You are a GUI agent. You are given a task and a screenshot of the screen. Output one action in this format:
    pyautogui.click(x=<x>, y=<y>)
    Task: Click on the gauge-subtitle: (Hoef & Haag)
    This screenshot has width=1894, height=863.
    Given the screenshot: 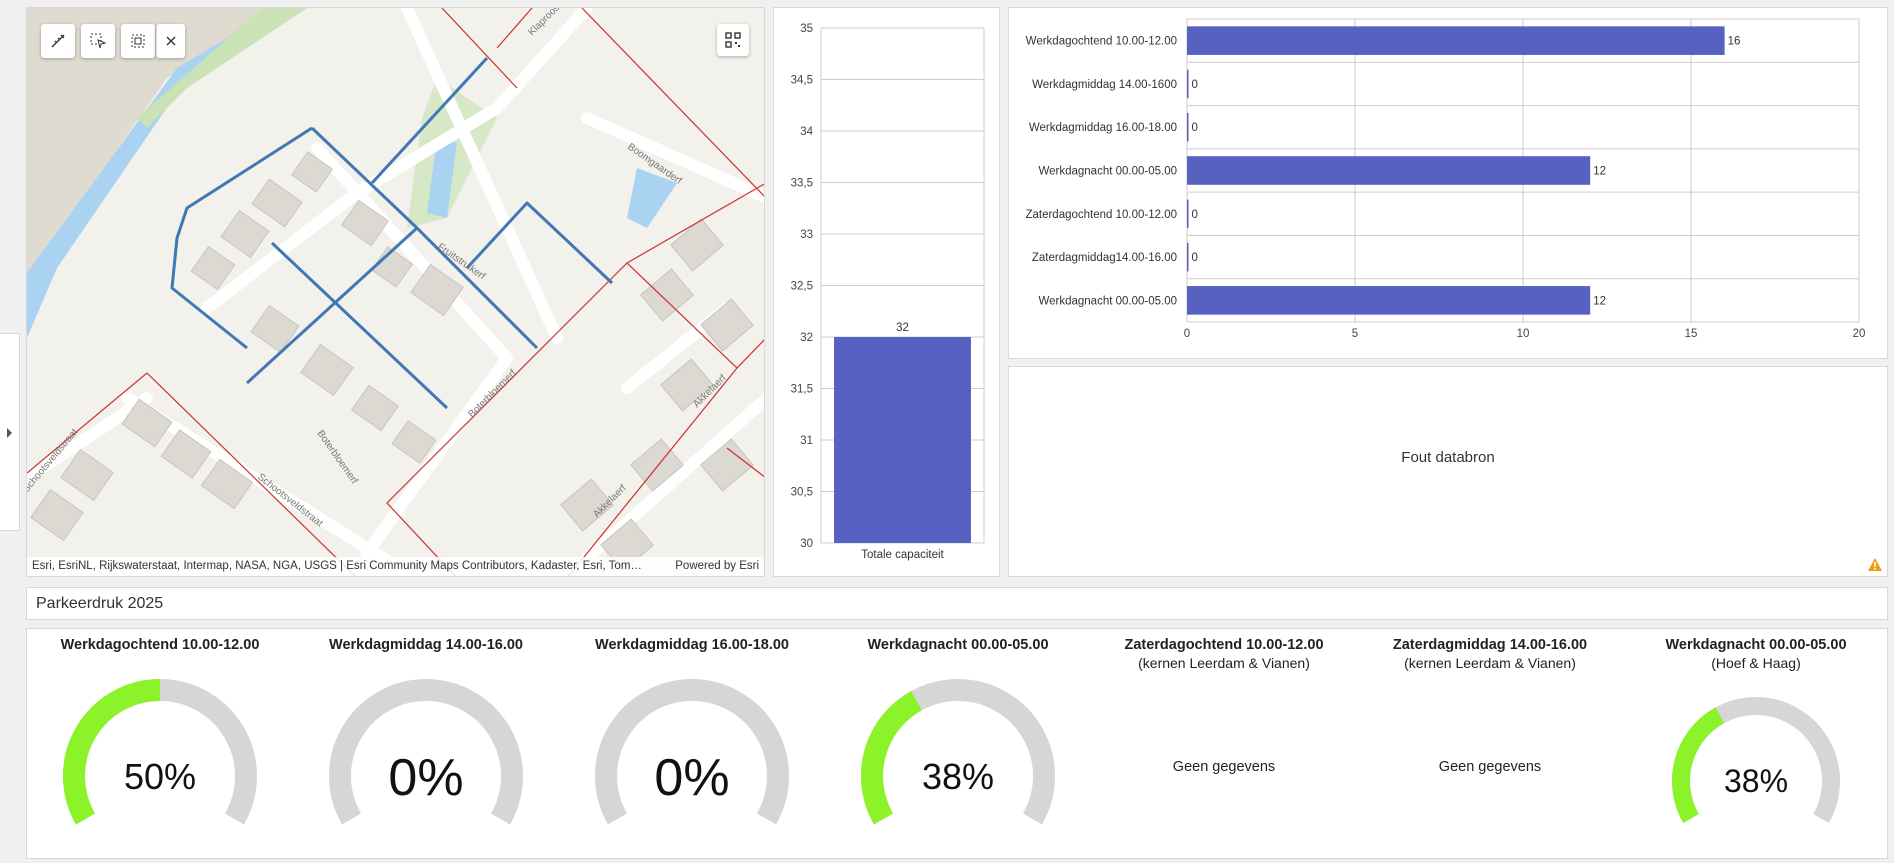 What is the action you would take?
    pyautogui.click(x=1756, y=663)
    